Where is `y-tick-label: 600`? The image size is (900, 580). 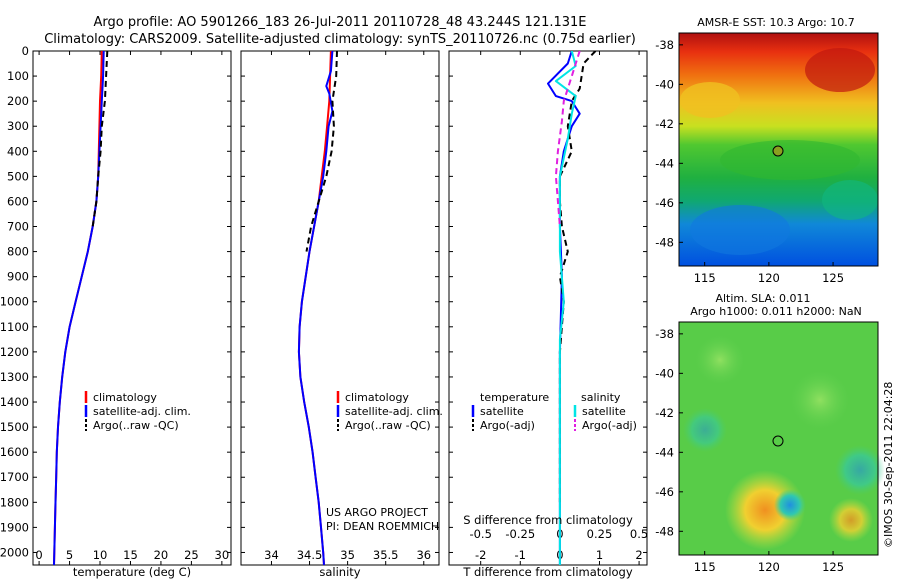
y-tick-label: 600 is located at coordinates (18, 201).